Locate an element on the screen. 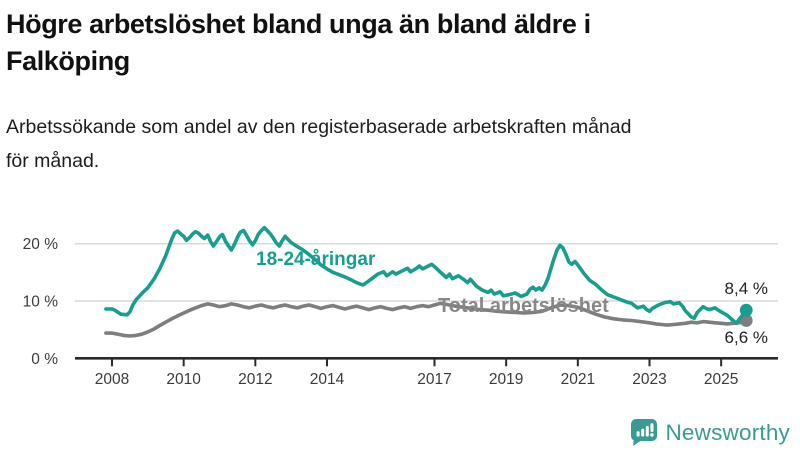  x-tick-label: 2017 is located at coordinates (434, 379).